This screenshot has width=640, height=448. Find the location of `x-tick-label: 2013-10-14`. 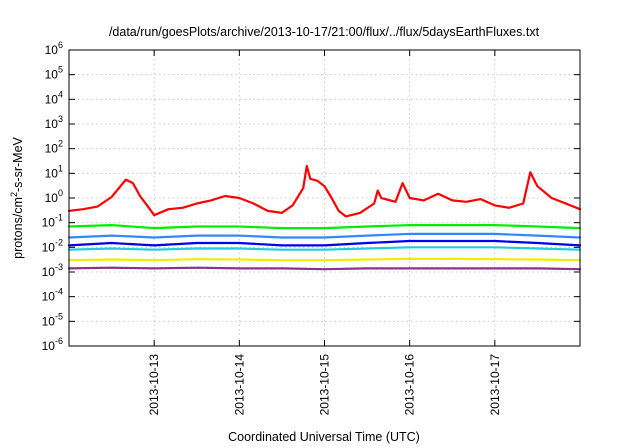

x-tick-label: 2013-10-14 is located at coordinates (239, 385).